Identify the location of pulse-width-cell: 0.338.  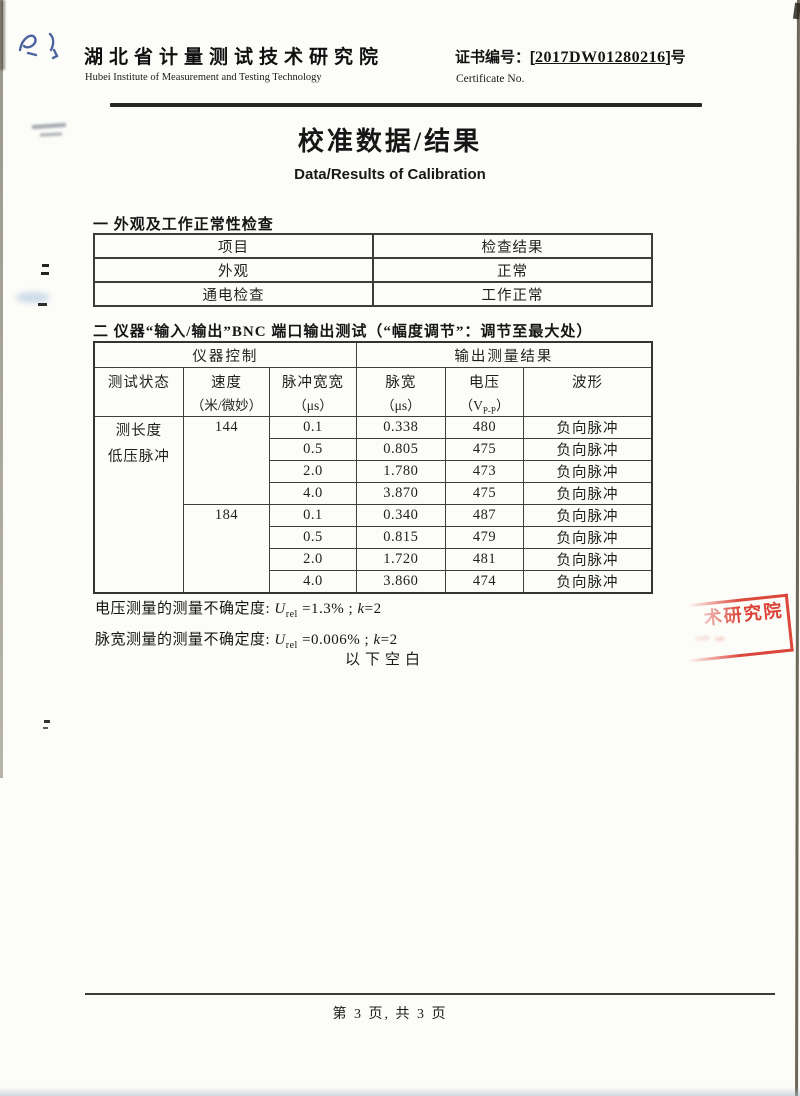
(401, 427).